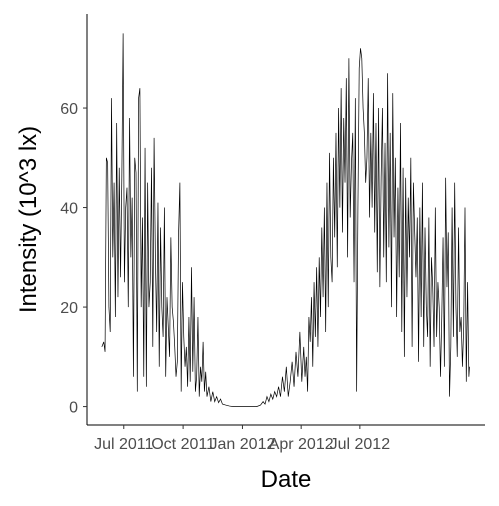 The image size is (499, 506). What do you see at coordinates (69, 109) in the screenshot?
I see `y-tick-label: 60` at bounding box center [69, 109].